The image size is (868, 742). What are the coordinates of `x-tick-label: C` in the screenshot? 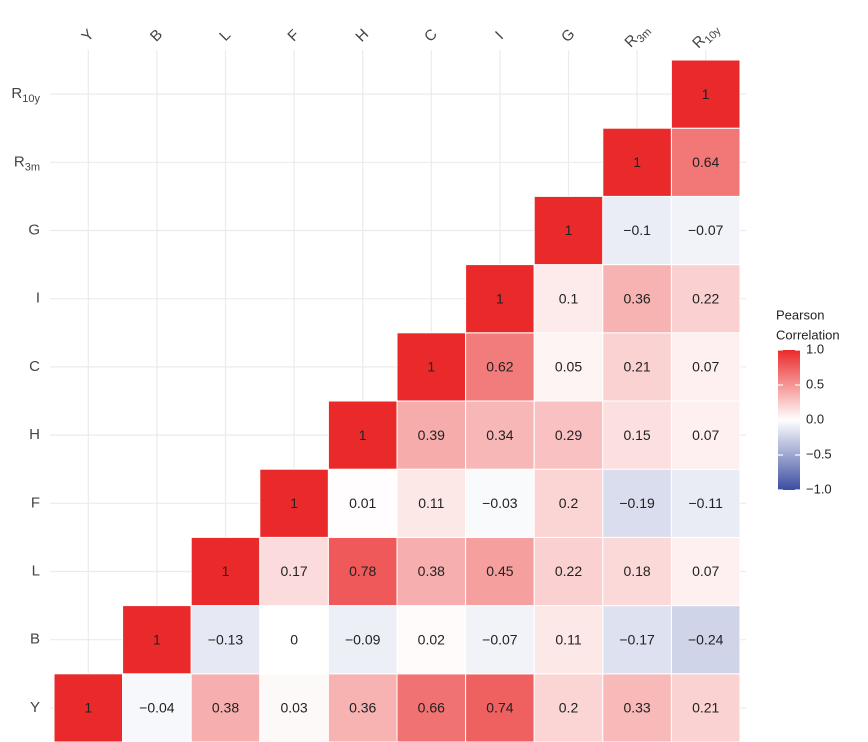 It's located at (431, 36).